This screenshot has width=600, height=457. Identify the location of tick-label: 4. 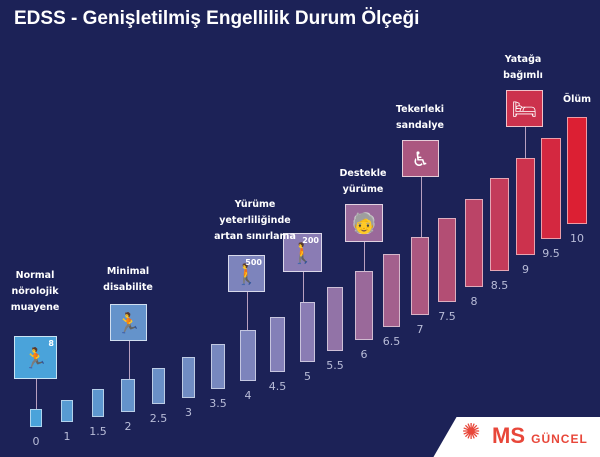
(248, 395).